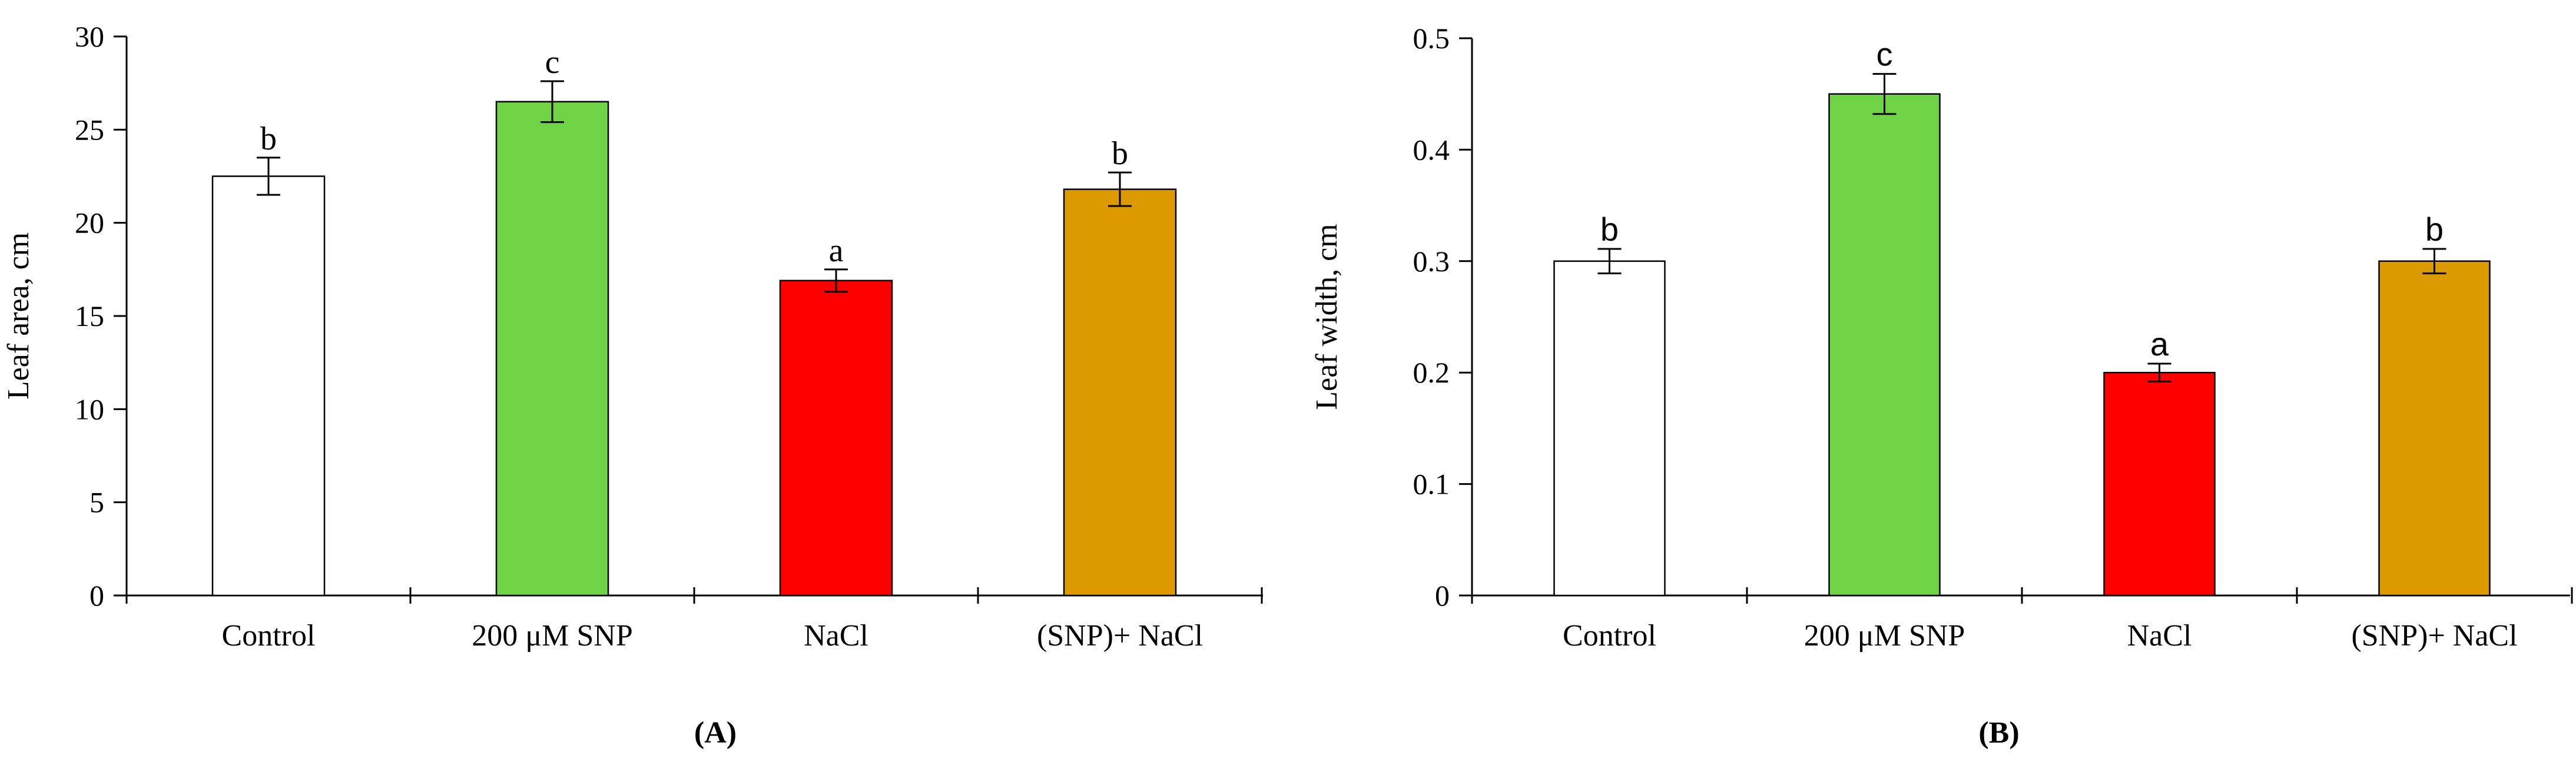 The height and width of the screenshot is (762, 2576). I want to click on y-tick-label: 30, so click(89, 36).